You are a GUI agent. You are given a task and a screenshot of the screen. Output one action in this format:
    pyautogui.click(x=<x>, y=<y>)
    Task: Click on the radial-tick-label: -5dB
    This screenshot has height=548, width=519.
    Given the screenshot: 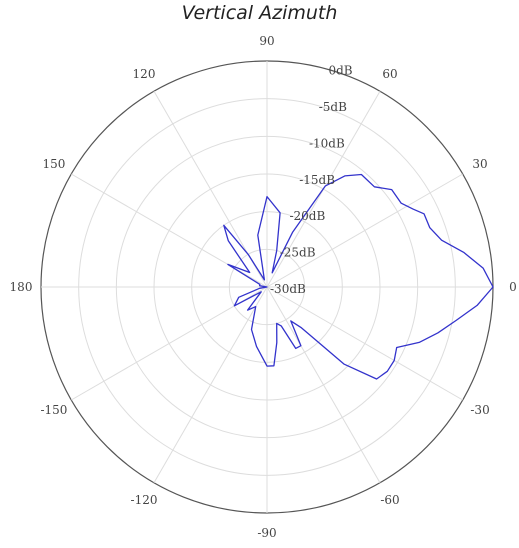 What is the action you would take?
    pyautogui.click(x=333, y=107)
    